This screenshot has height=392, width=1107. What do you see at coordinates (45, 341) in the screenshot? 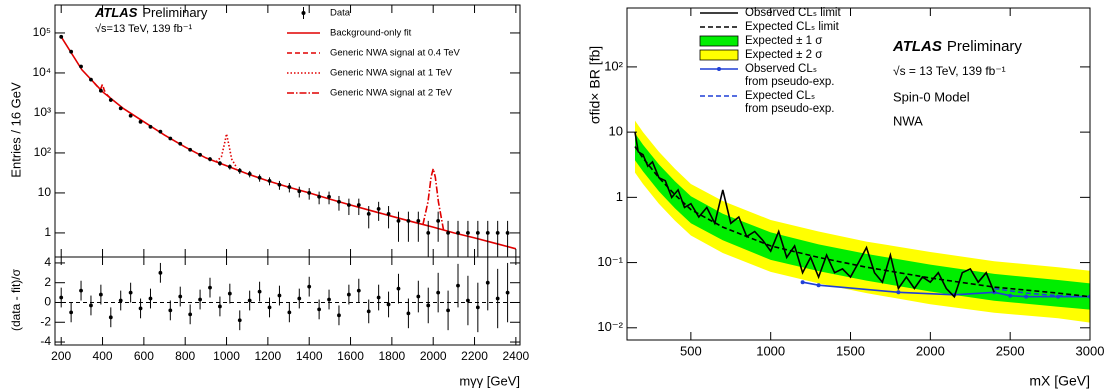
I see `y-tick-label: -4` at bounding box center [45, 341].